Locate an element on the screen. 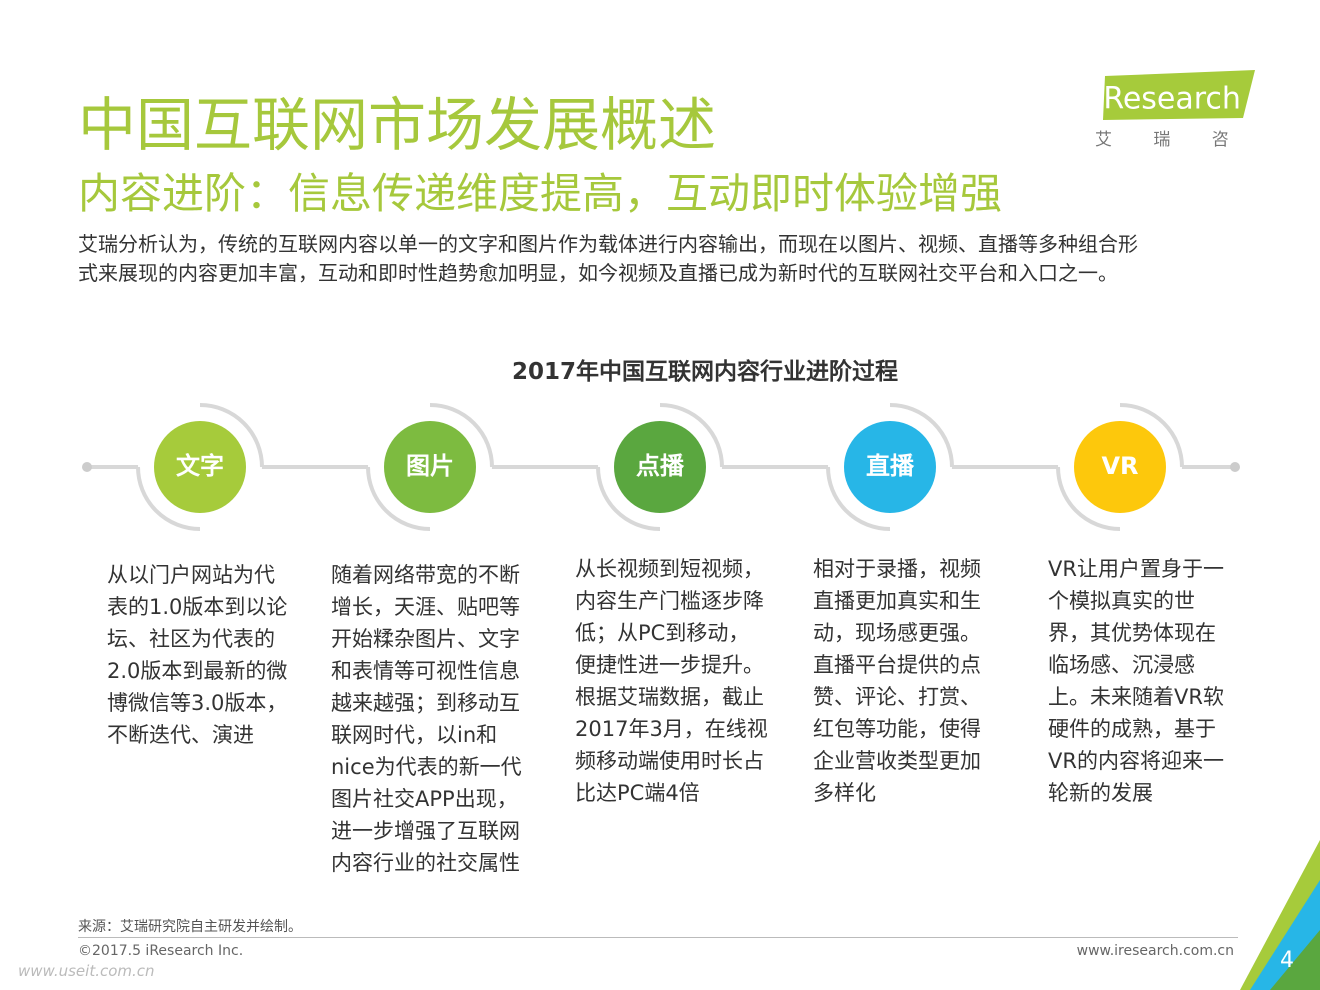  stage-text: 相对于录播，视频 is located at coordinates (897, 569).